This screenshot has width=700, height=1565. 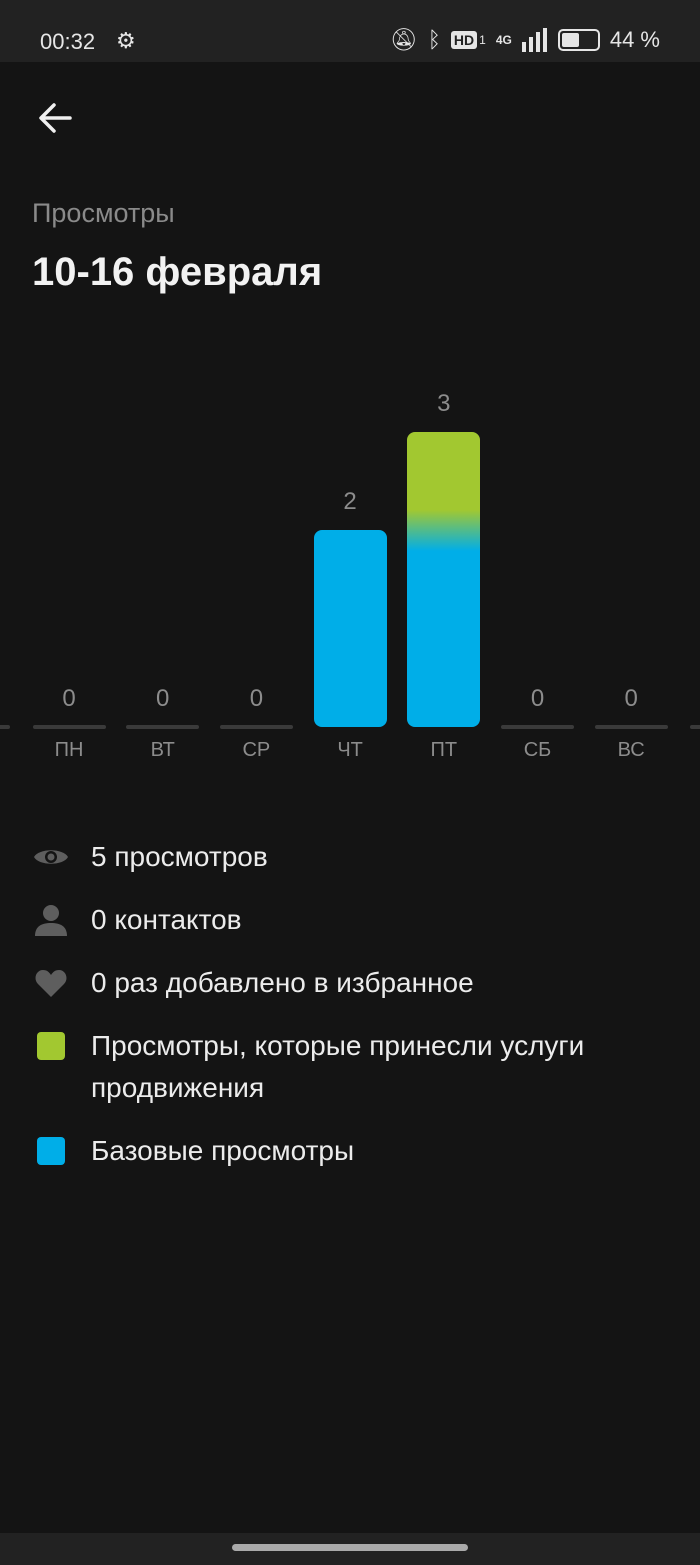 I want to click on battery-icon, so click(x=578, y=40).